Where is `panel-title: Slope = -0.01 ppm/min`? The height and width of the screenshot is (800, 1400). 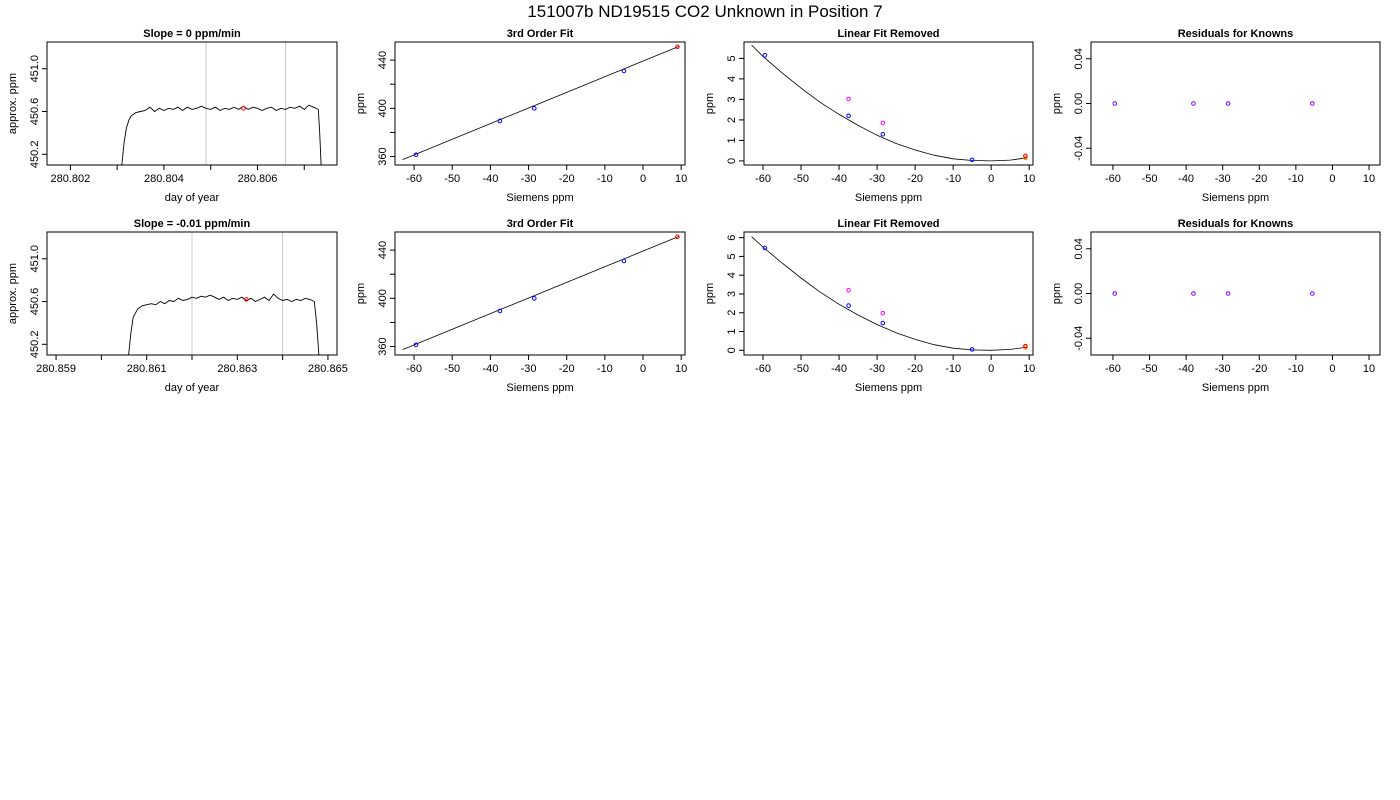 panel-title: Slope = -0.01 ppm/min is located at coordinates (192, 224).